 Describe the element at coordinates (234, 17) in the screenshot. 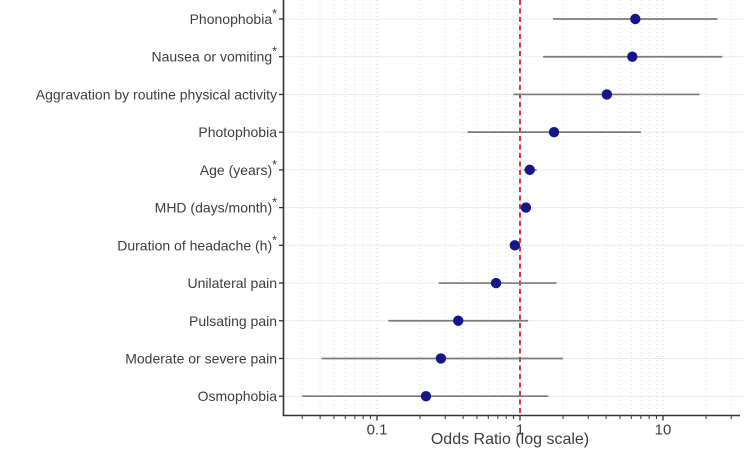

I see `y-axis-label: Phonophobia*` at that location.